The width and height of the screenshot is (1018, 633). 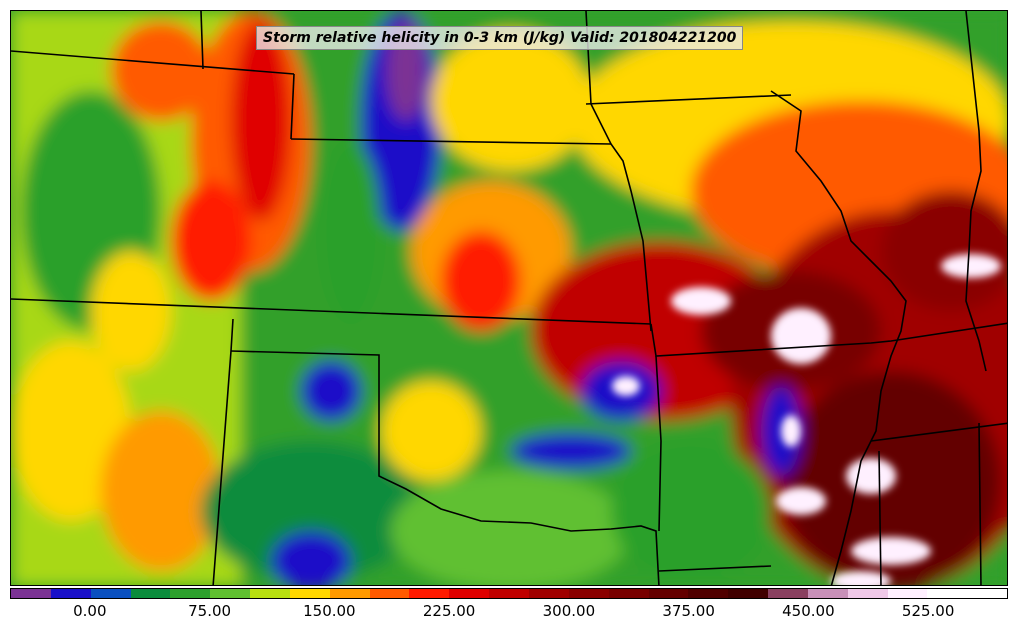 I want to click on colorbar-tick-label: 375.00, so click(x=688, y=611).